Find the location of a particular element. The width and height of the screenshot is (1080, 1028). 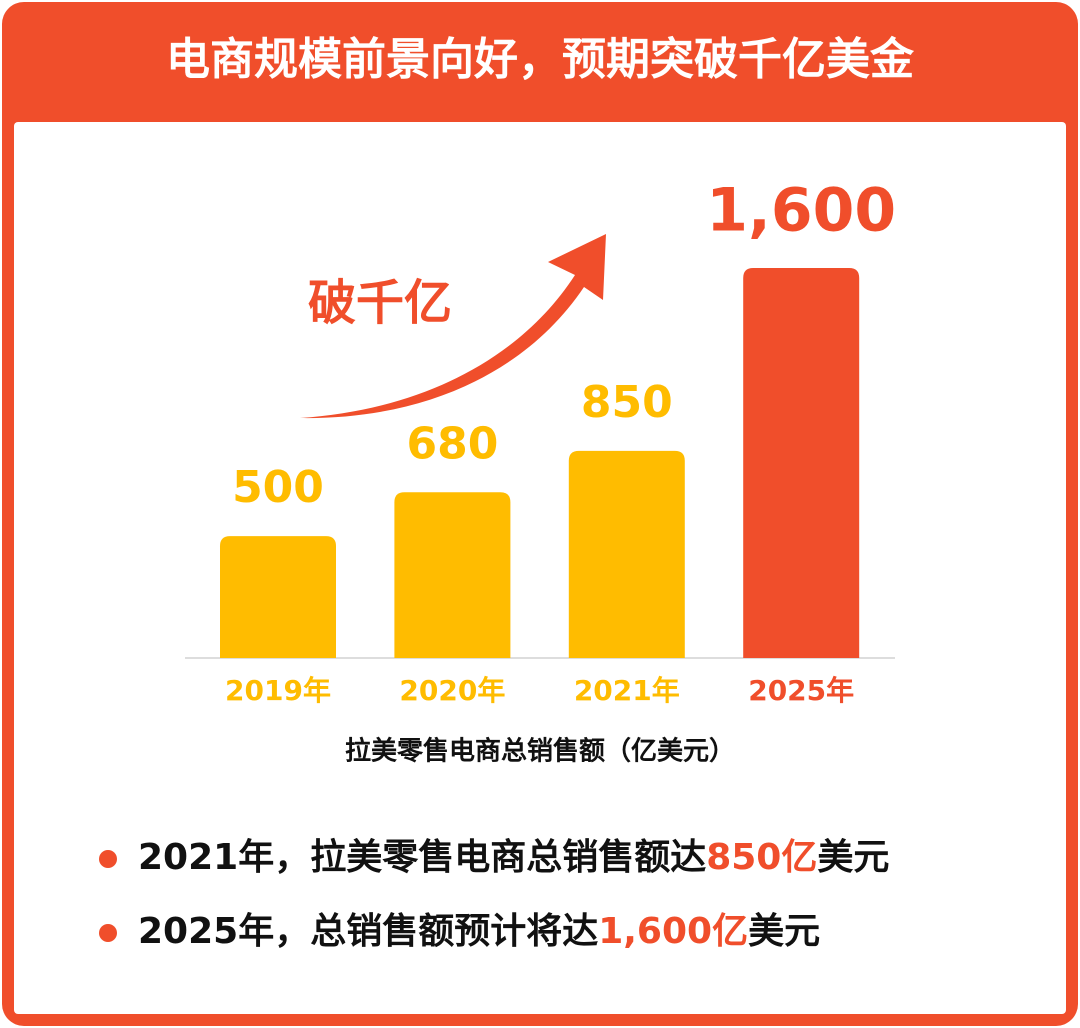

chart-title: 电商规模前景向好，预期突破千亿美金 is located at coordinates (540, 59).